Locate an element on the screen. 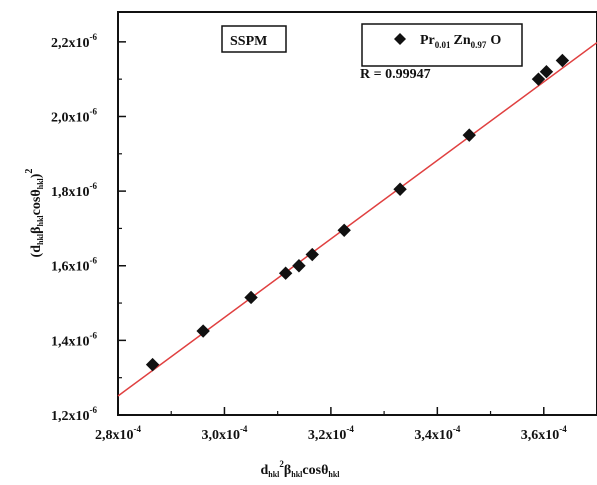  y-tick-label: 1,6x10⁻⁶ is located at coordinates (74, 265).